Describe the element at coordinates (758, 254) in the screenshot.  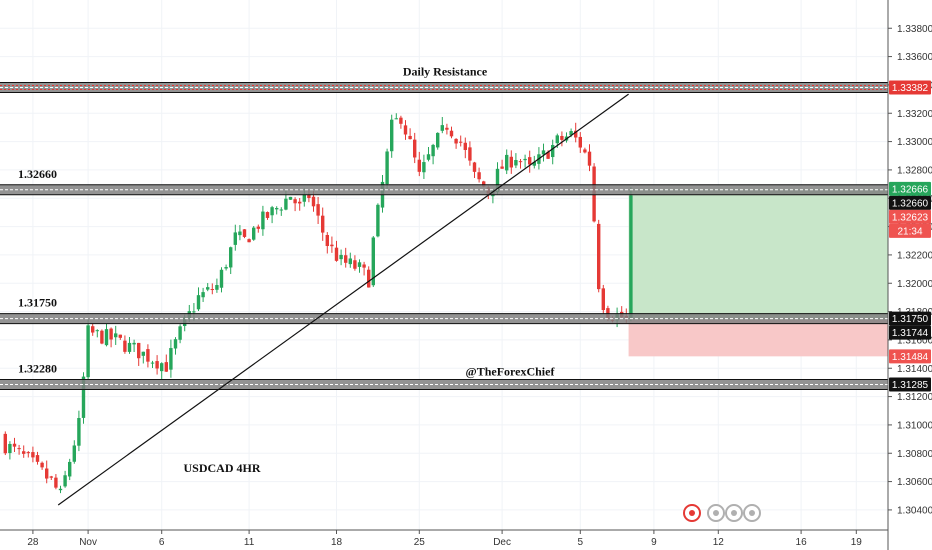
I see `profit-zone` at that location.